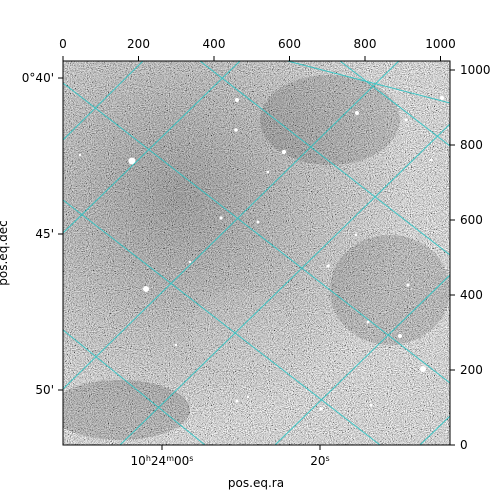 The width and height of the screenshot is (500, 500). What do you see at coordinates (471, 295) in the screenshot?
I see `right-tick-label: 400` at bounding box center [471, 295].